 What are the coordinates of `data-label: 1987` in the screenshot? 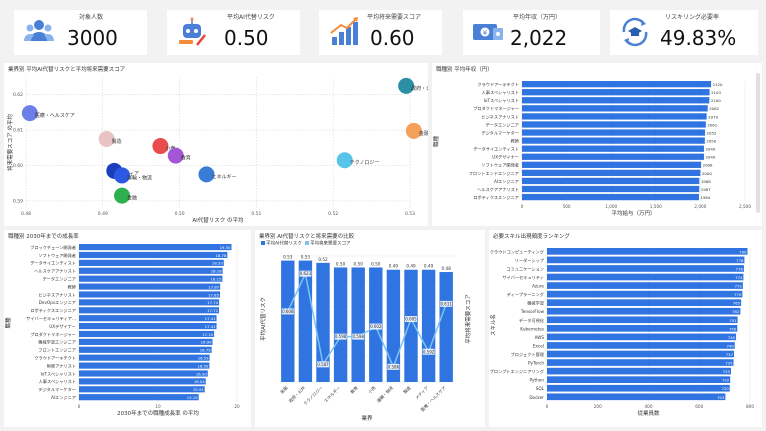 It's located at (706, 189).